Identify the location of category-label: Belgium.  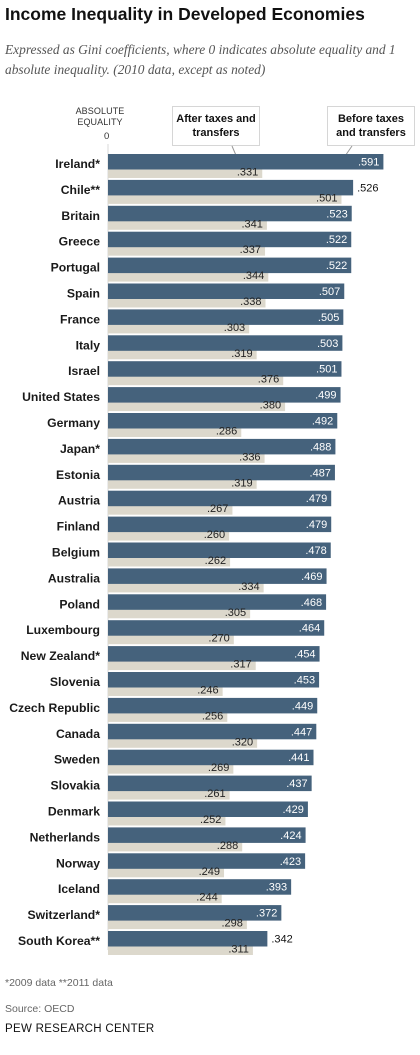
(76, 553).